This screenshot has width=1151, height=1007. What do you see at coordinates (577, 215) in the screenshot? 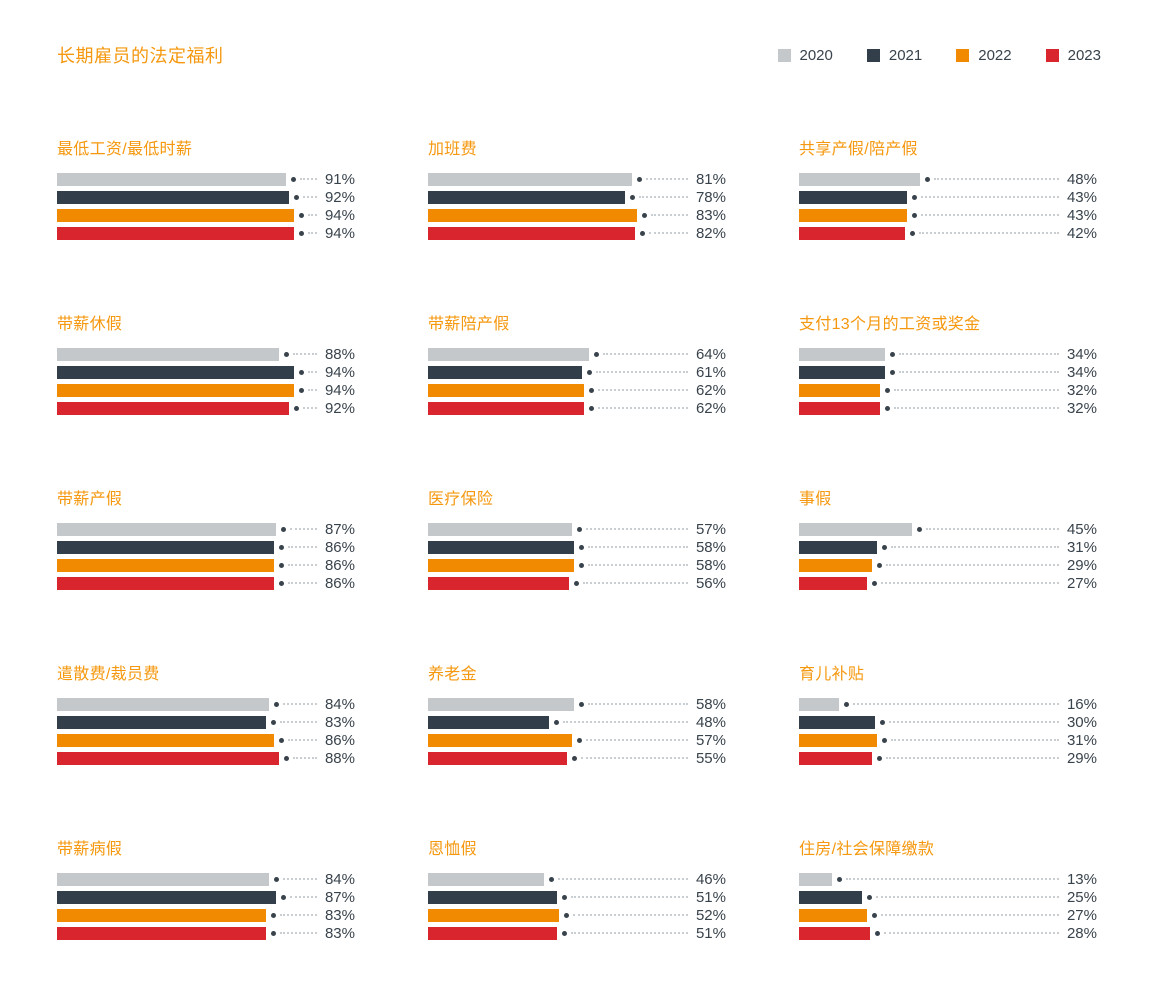
I see `bar-row-2022: 83%` at bounding box center [577, 215].